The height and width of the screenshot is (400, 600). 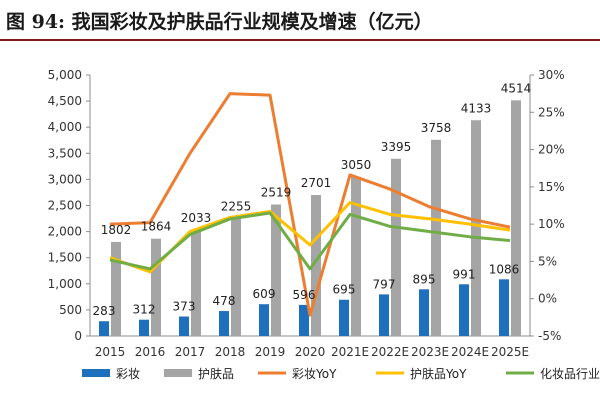 What do you see at coordinates (196, 218) in the screenshot?
I see `skincare-value-label: 2033` at bounding box center [196, 218].